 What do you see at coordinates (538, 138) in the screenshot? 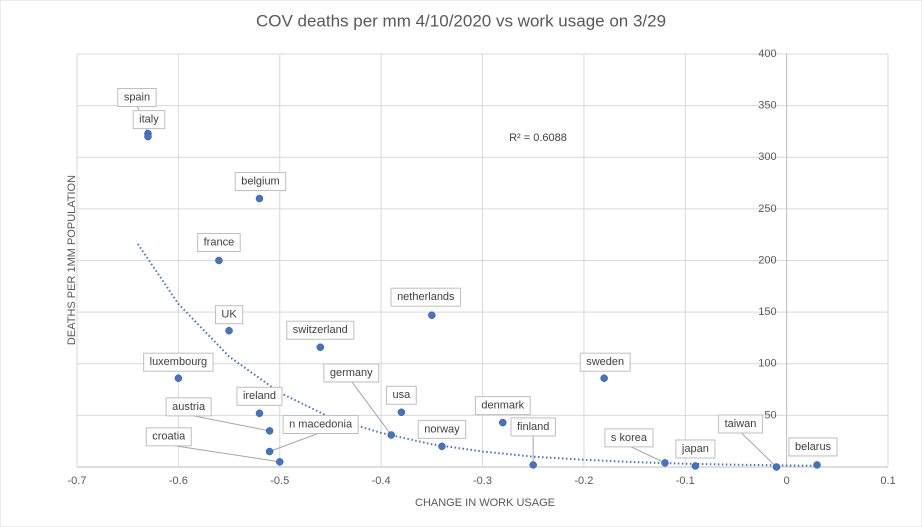
I see `r-squared: R² = 0.6088` at bounding box center [538, 138].